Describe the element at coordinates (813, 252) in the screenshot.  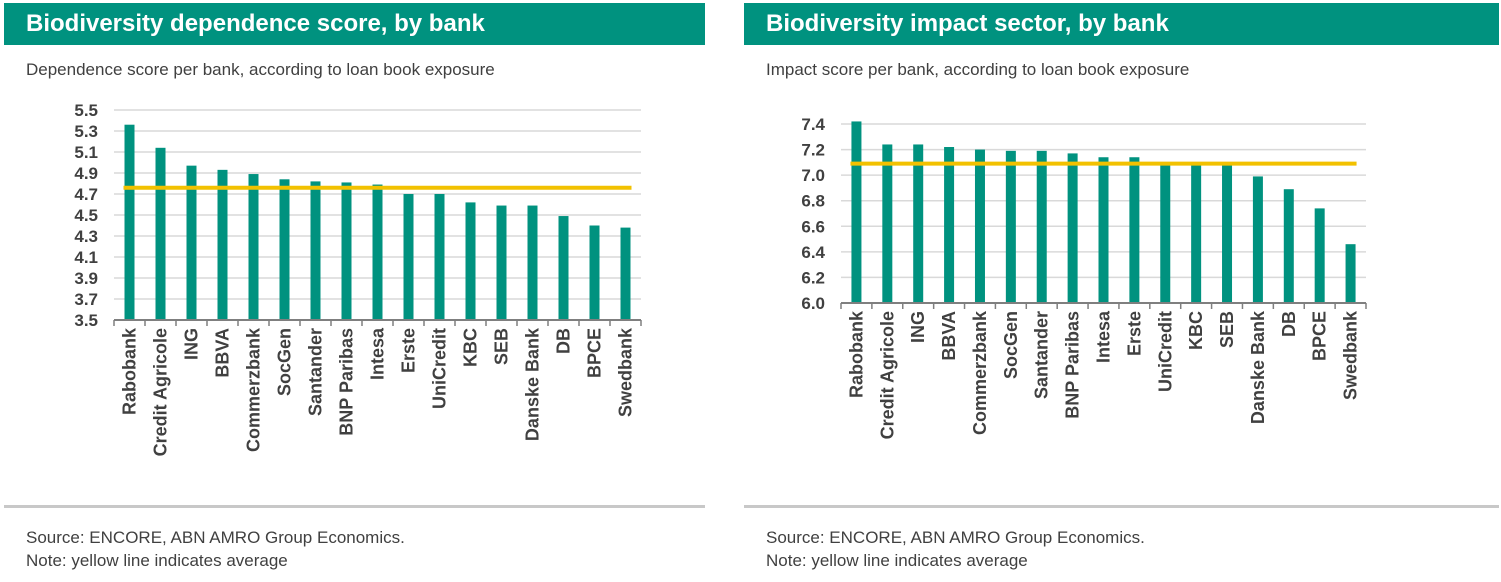
I see `y-tick-label: 6.4` at that location.